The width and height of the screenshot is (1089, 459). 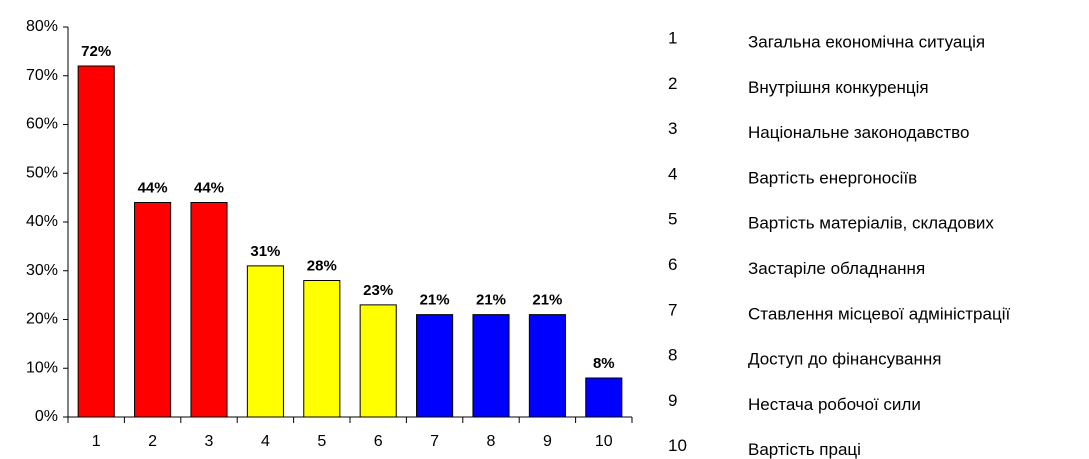 I want to click on legend-number: 8, so click(x=672, y=355).